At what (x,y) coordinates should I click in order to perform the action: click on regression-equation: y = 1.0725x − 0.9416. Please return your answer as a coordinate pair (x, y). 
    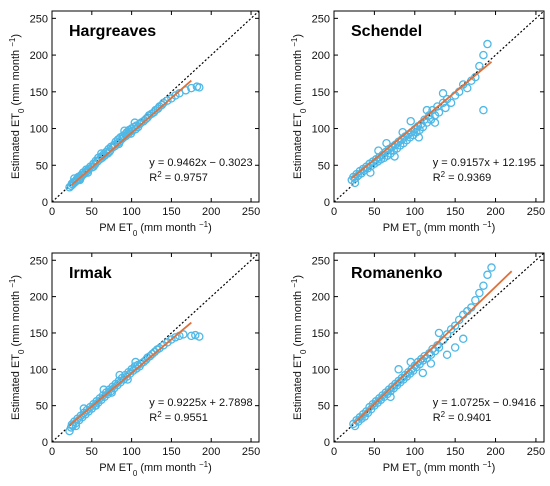
    Looking at the image, I should click on (484, 403).